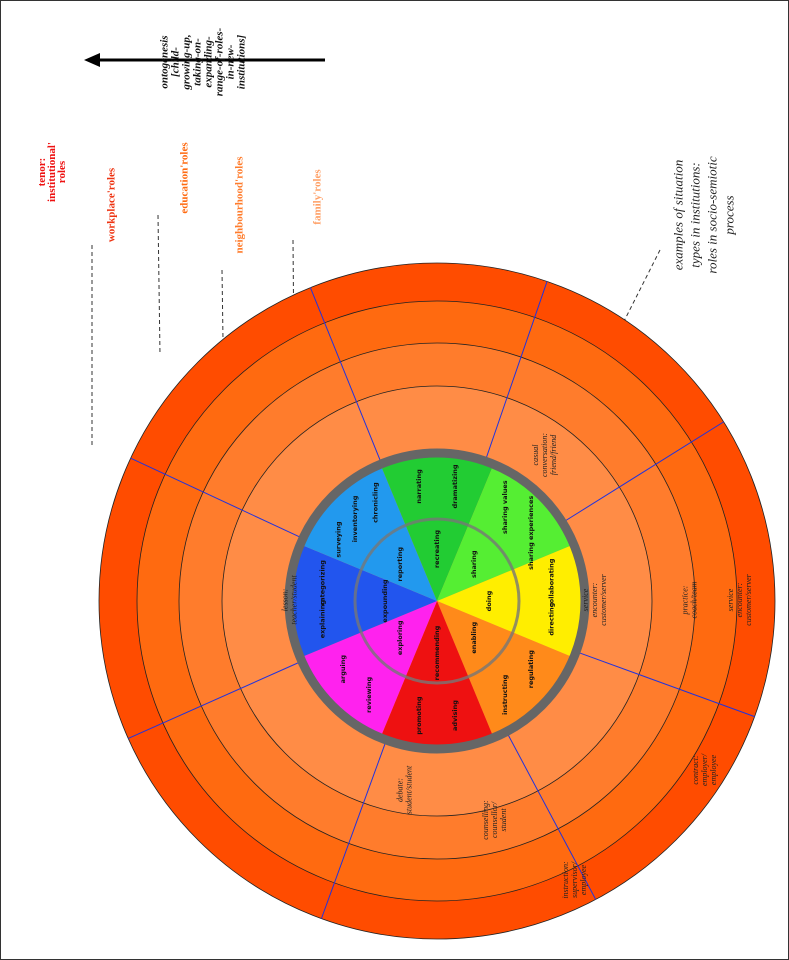 This screenshot has width=789, height=960. Describe the element at coordinates (230, 61) in the screenshot. I see `ontogenesis-label-line: in-new-` at that location.